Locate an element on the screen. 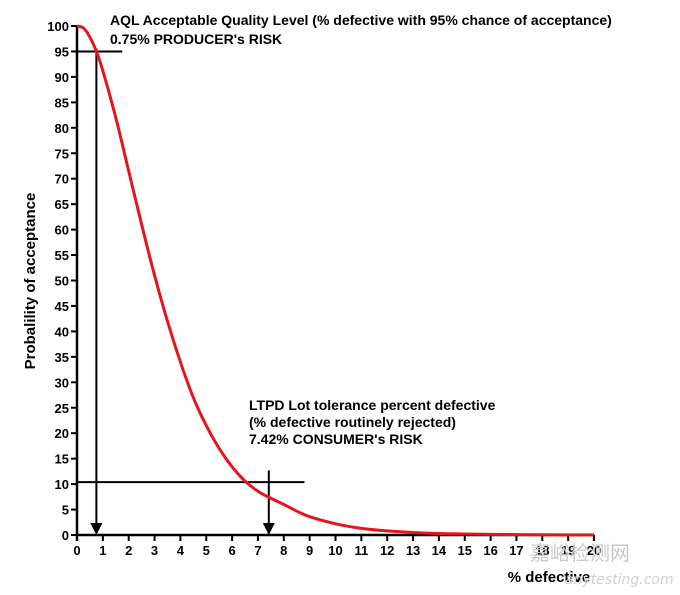  aql-annotation-line2: 0.75% PRODUCER's RISK is located at coordinates (196, 39).